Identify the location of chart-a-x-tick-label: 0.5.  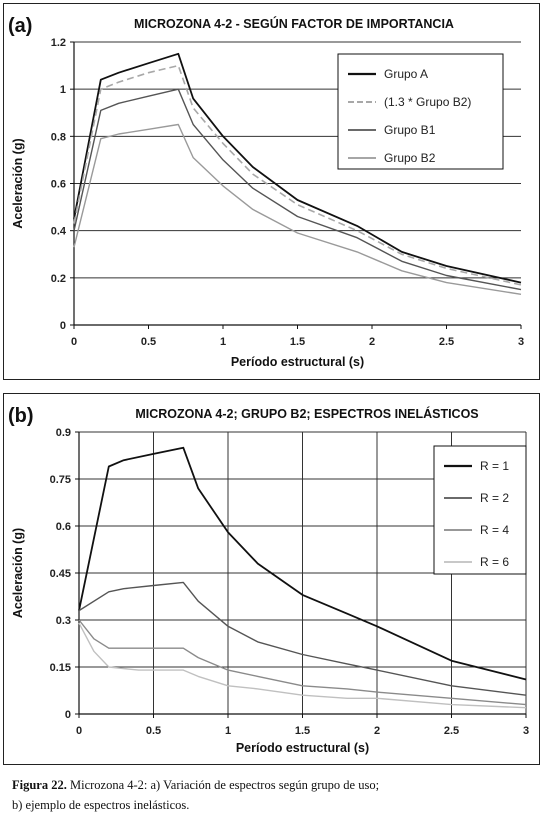
(148, 342).